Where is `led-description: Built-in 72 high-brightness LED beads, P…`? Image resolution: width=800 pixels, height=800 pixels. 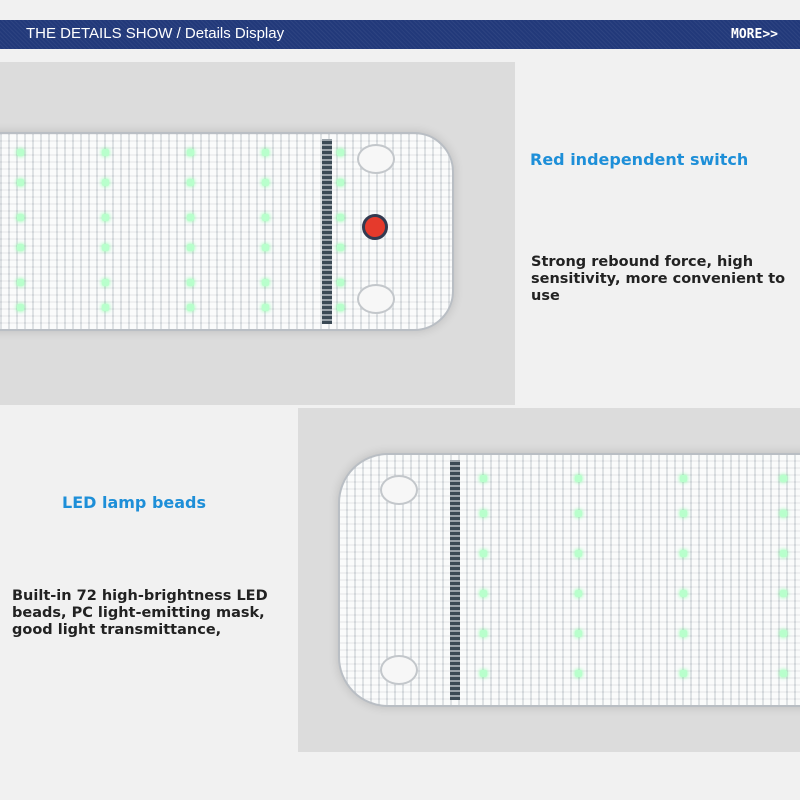 led-description: Built-in 72 high-brightness LED beads, P… is located at coordinates (140, 613).